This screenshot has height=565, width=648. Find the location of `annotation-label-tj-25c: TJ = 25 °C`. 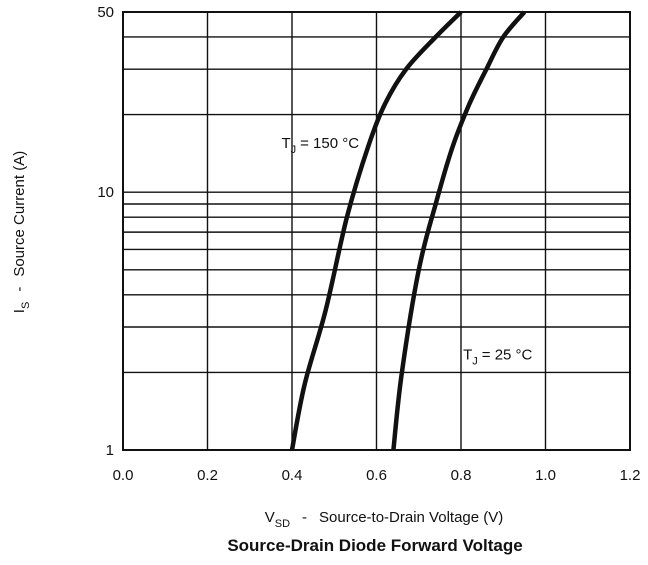

annotation-label-tj-25c: TJ = 25 °C is located at coordinates (497, 356).